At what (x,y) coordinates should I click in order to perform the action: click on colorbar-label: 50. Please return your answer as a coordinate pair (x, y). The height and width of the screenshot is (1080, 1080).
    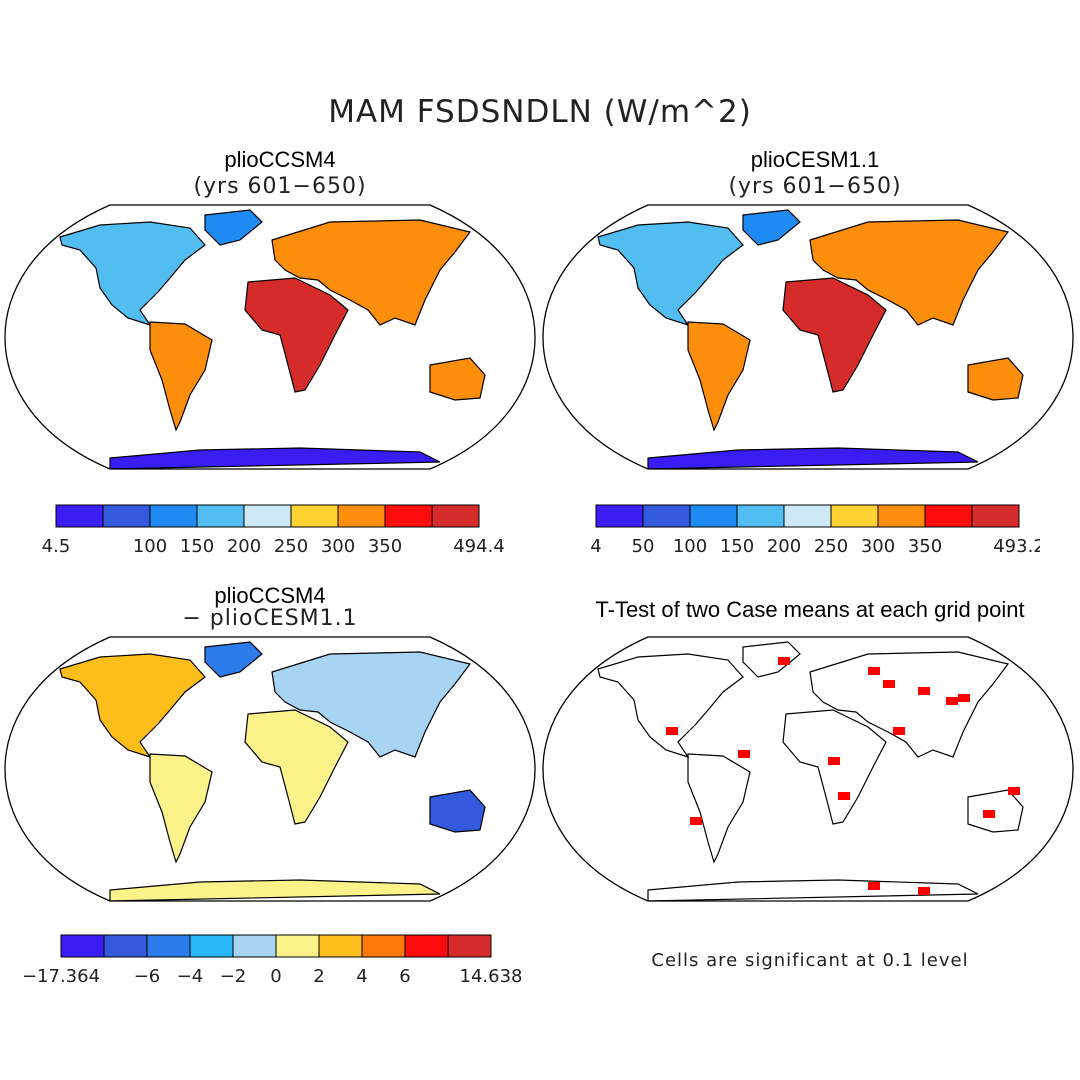
    Looking at the image, I should click on (643, 546).